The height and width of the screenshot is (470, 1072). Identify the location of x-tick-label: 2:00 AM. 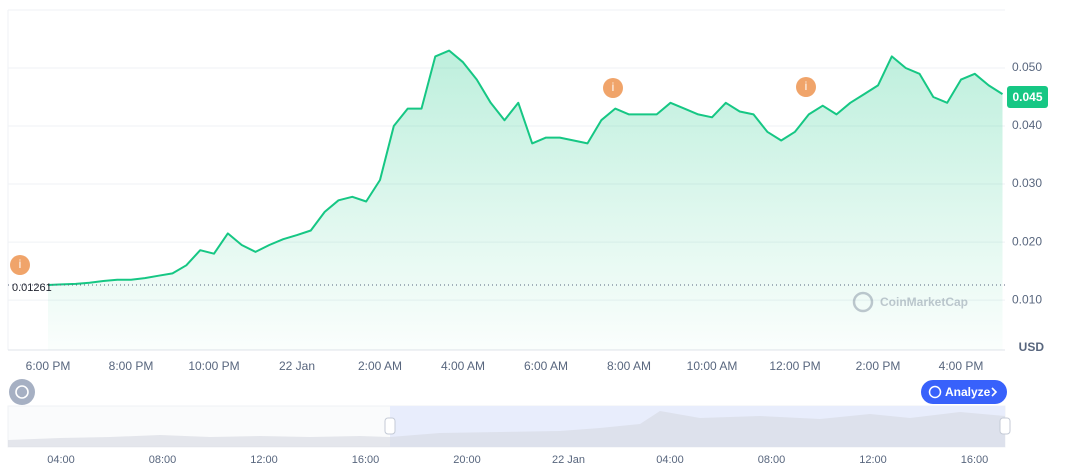
(380, 366).